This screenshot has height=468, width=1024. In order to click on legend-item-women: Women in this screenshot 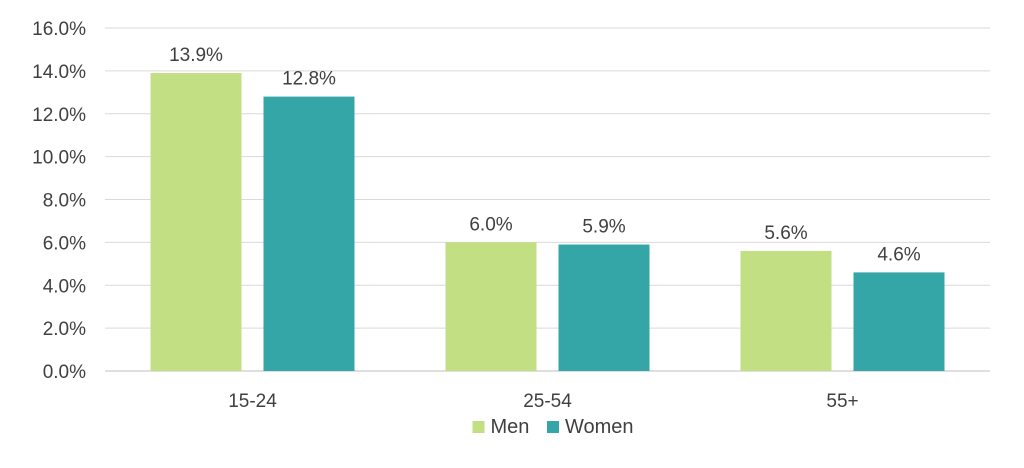, I will do `click(590, 427)`.